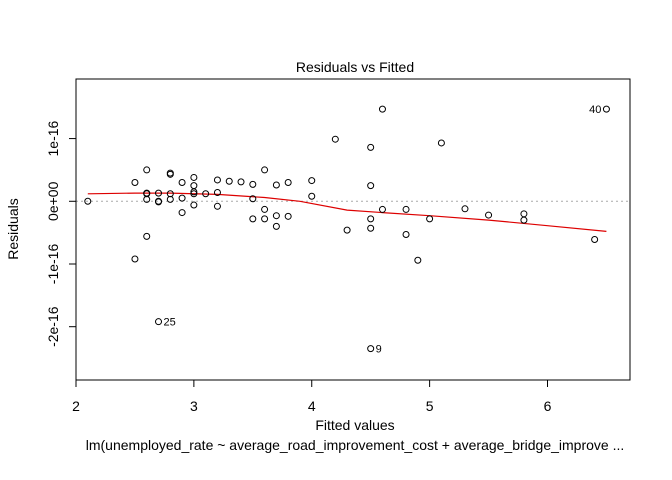 This screenshot has width=672, height=480. Describe the element at coordinates (76, 406) in the screenshot. I see `x-tick-label: 2` at that location.